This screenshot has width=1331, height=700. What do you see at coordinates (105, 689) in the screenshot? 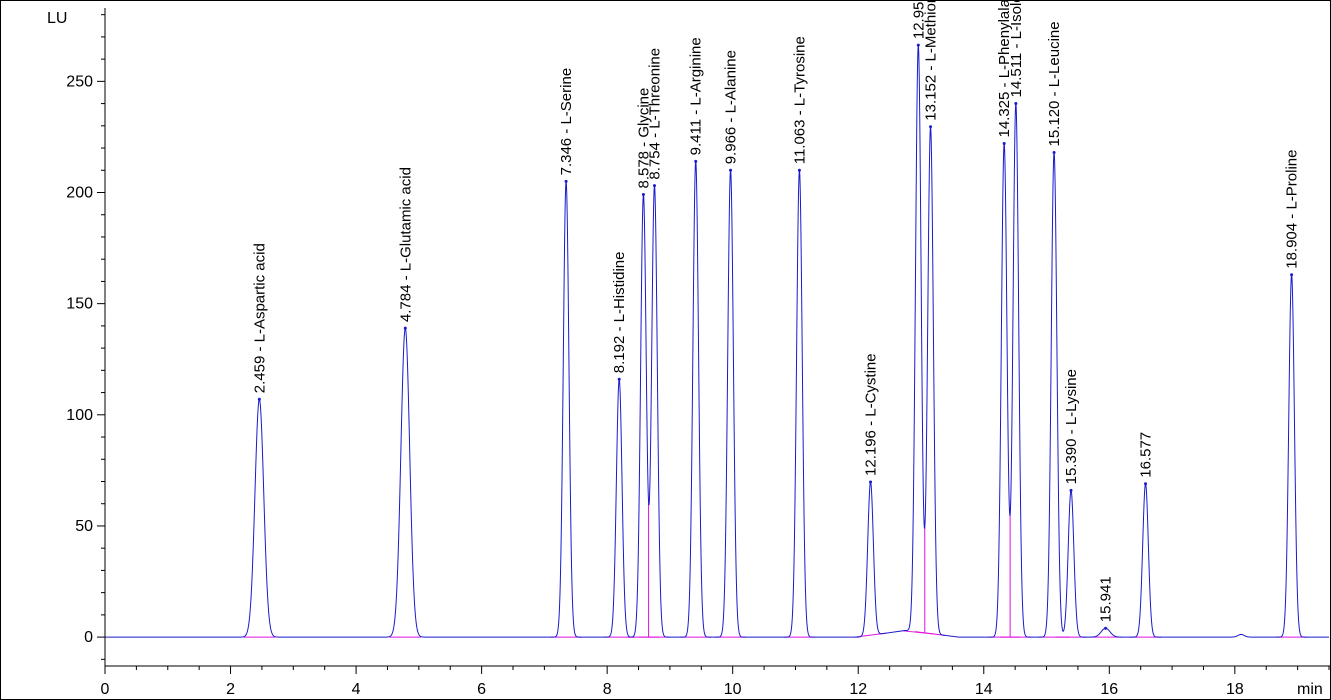
I see `x-tick-label: 0` at bounding box center [105, 689].